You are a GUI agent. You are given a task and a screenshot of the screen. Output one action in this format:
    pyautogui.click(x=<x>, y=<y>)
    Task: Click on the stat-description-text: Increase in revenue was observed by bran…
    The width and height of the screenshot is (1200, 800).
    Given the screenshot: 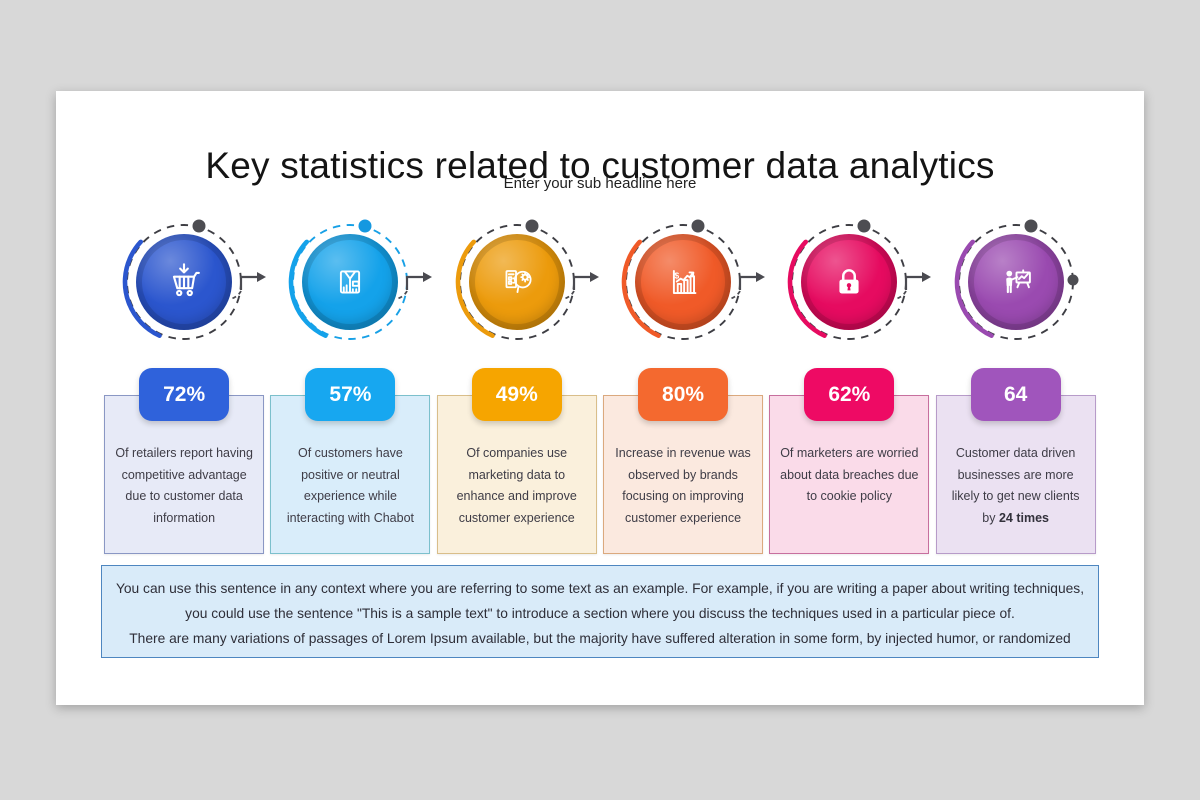 What is the action you would take?
    pyautogui.click(x=683, y=485)
    